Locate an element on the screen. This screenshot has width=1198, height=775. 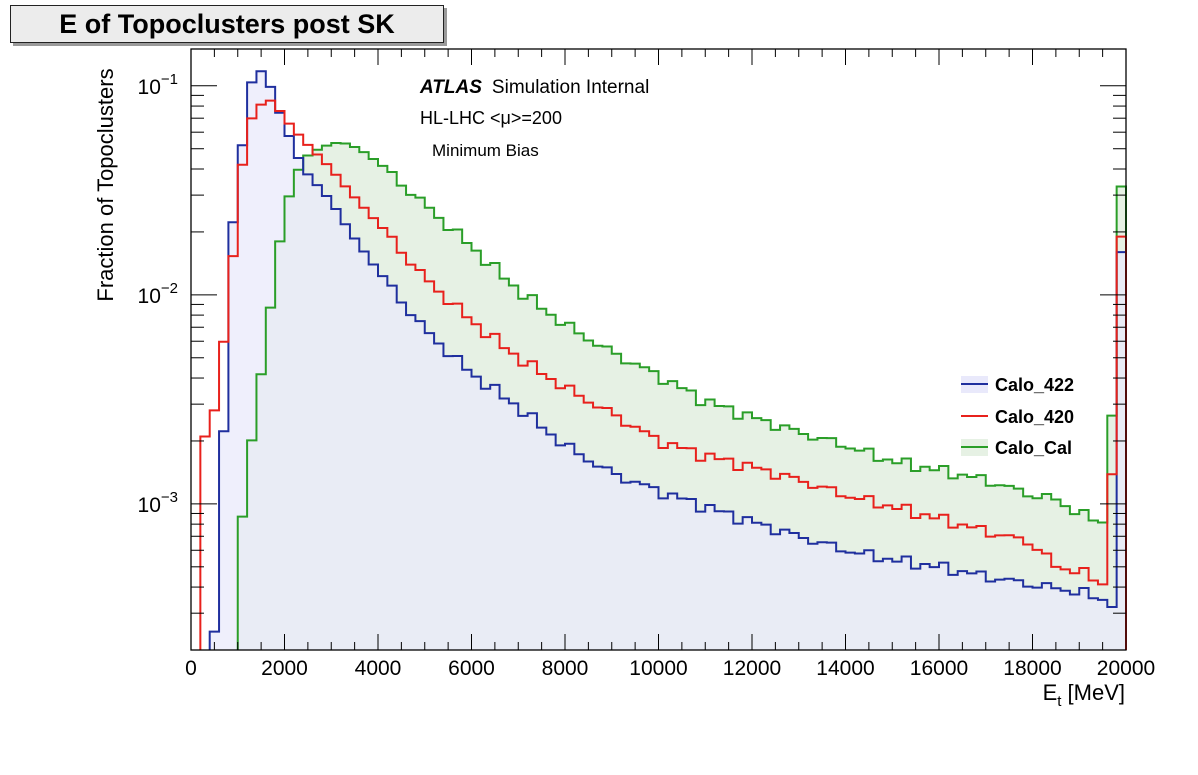
y-tick-labels: 10−110−210−3 is located at coordinates (158, 294).